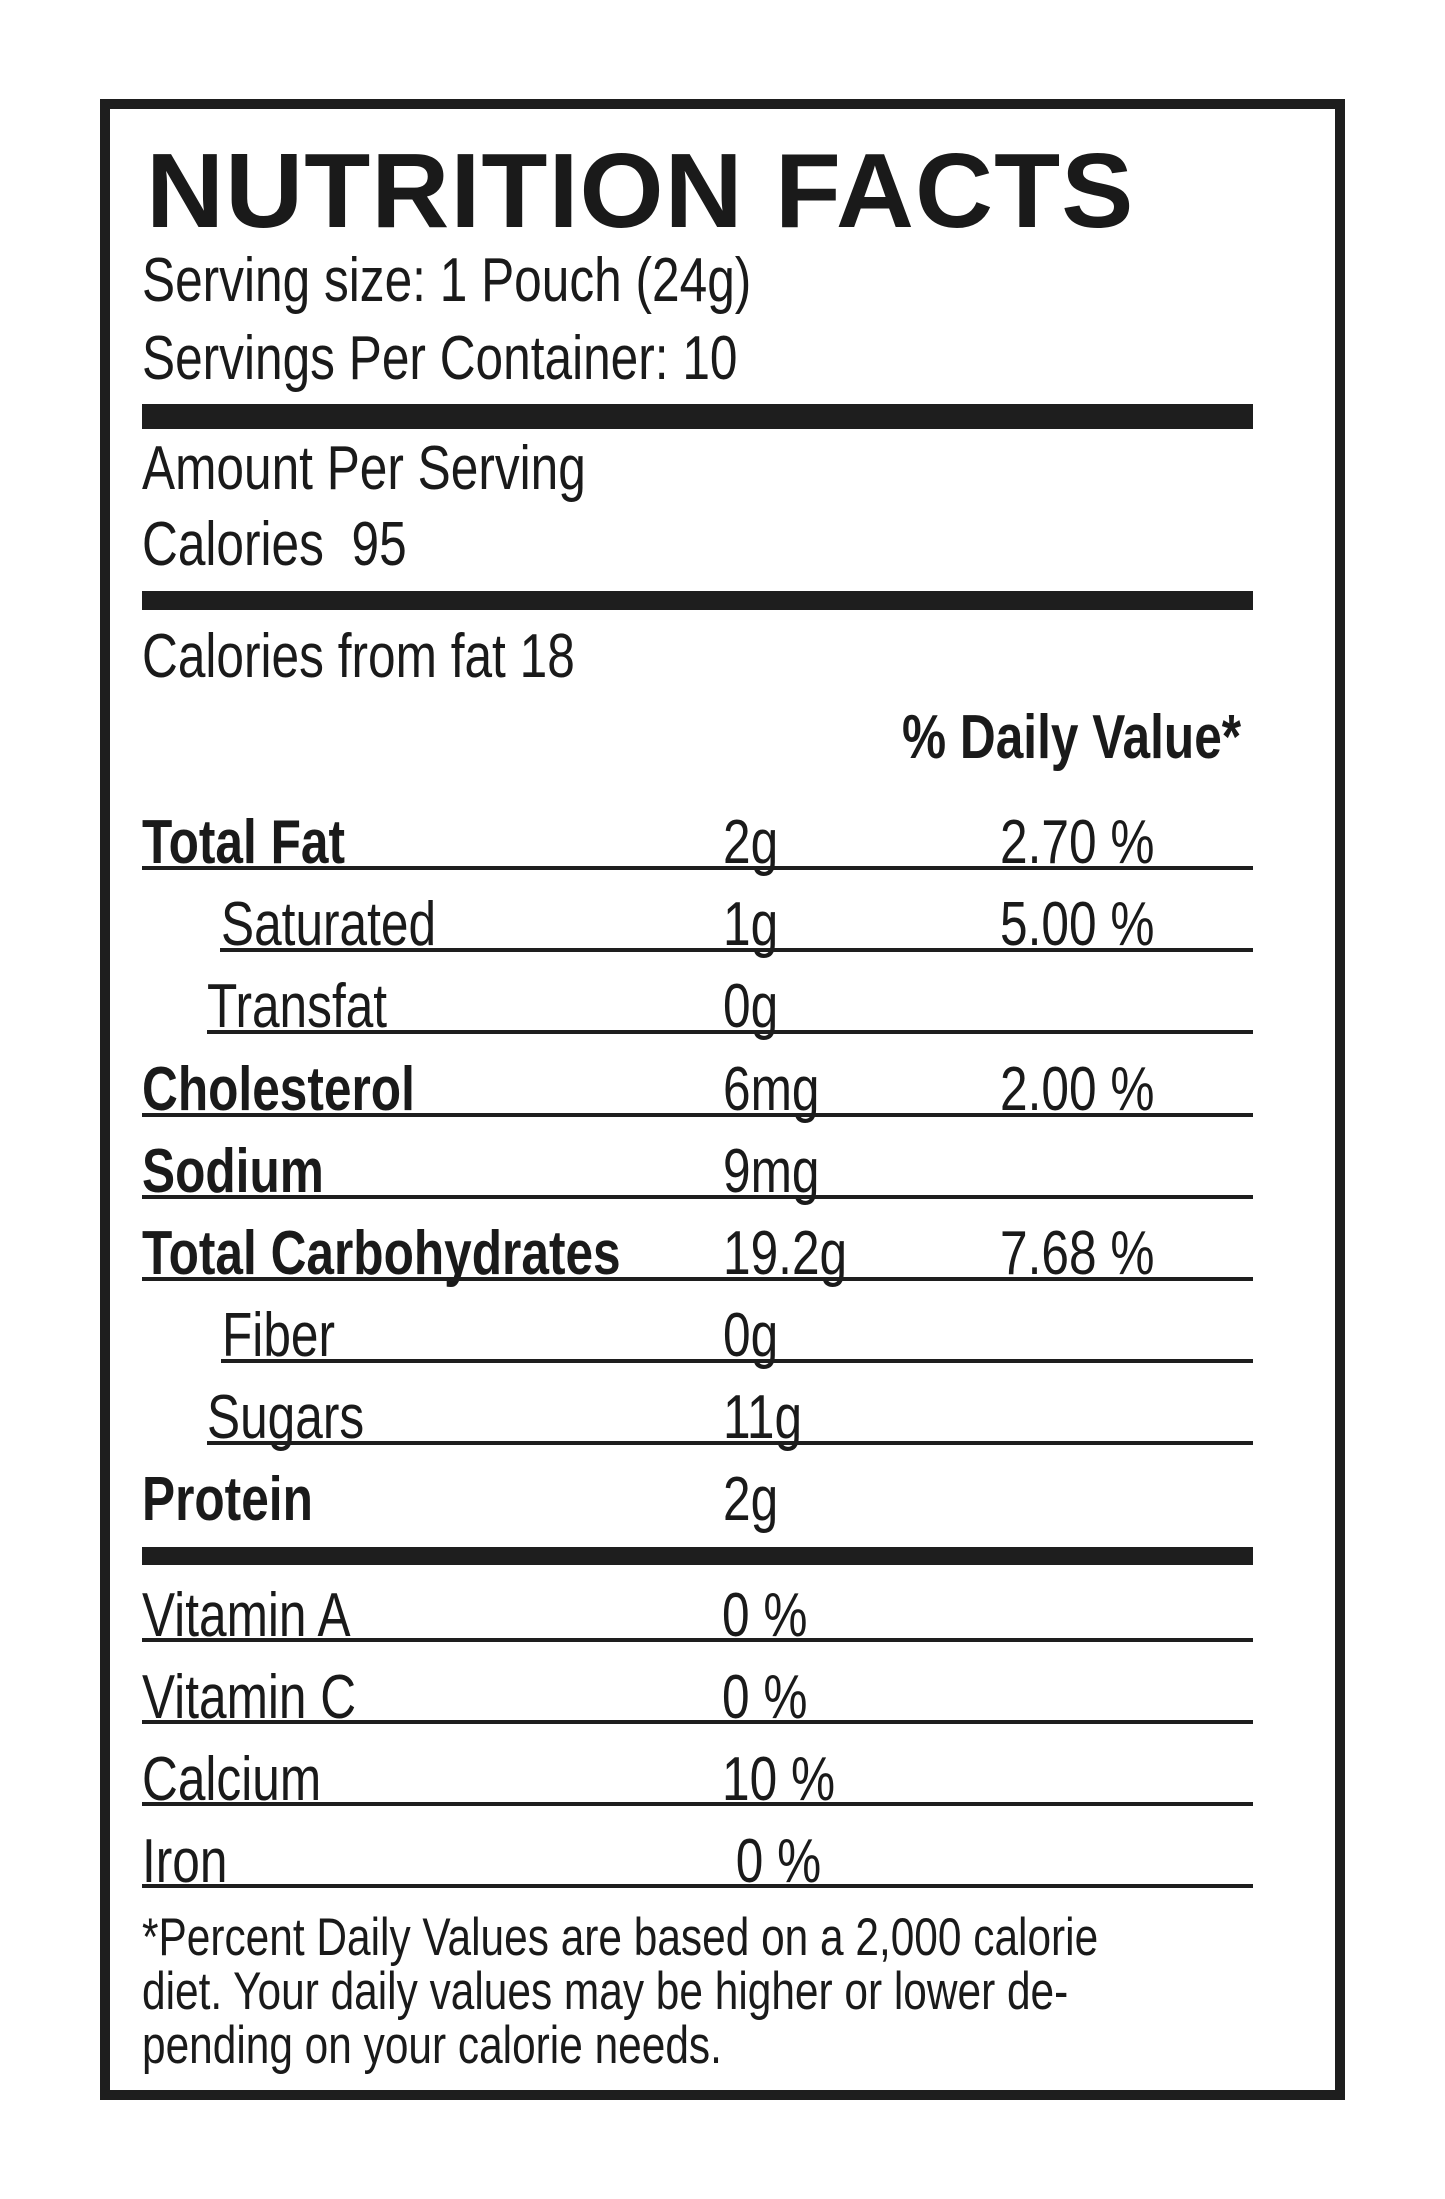 This screenshot has width=1445, height=2199. Describe the element at coordinates (440, 358) in the screenshot. I see `servings-per-container: Servings Per Container: 10` at that location.